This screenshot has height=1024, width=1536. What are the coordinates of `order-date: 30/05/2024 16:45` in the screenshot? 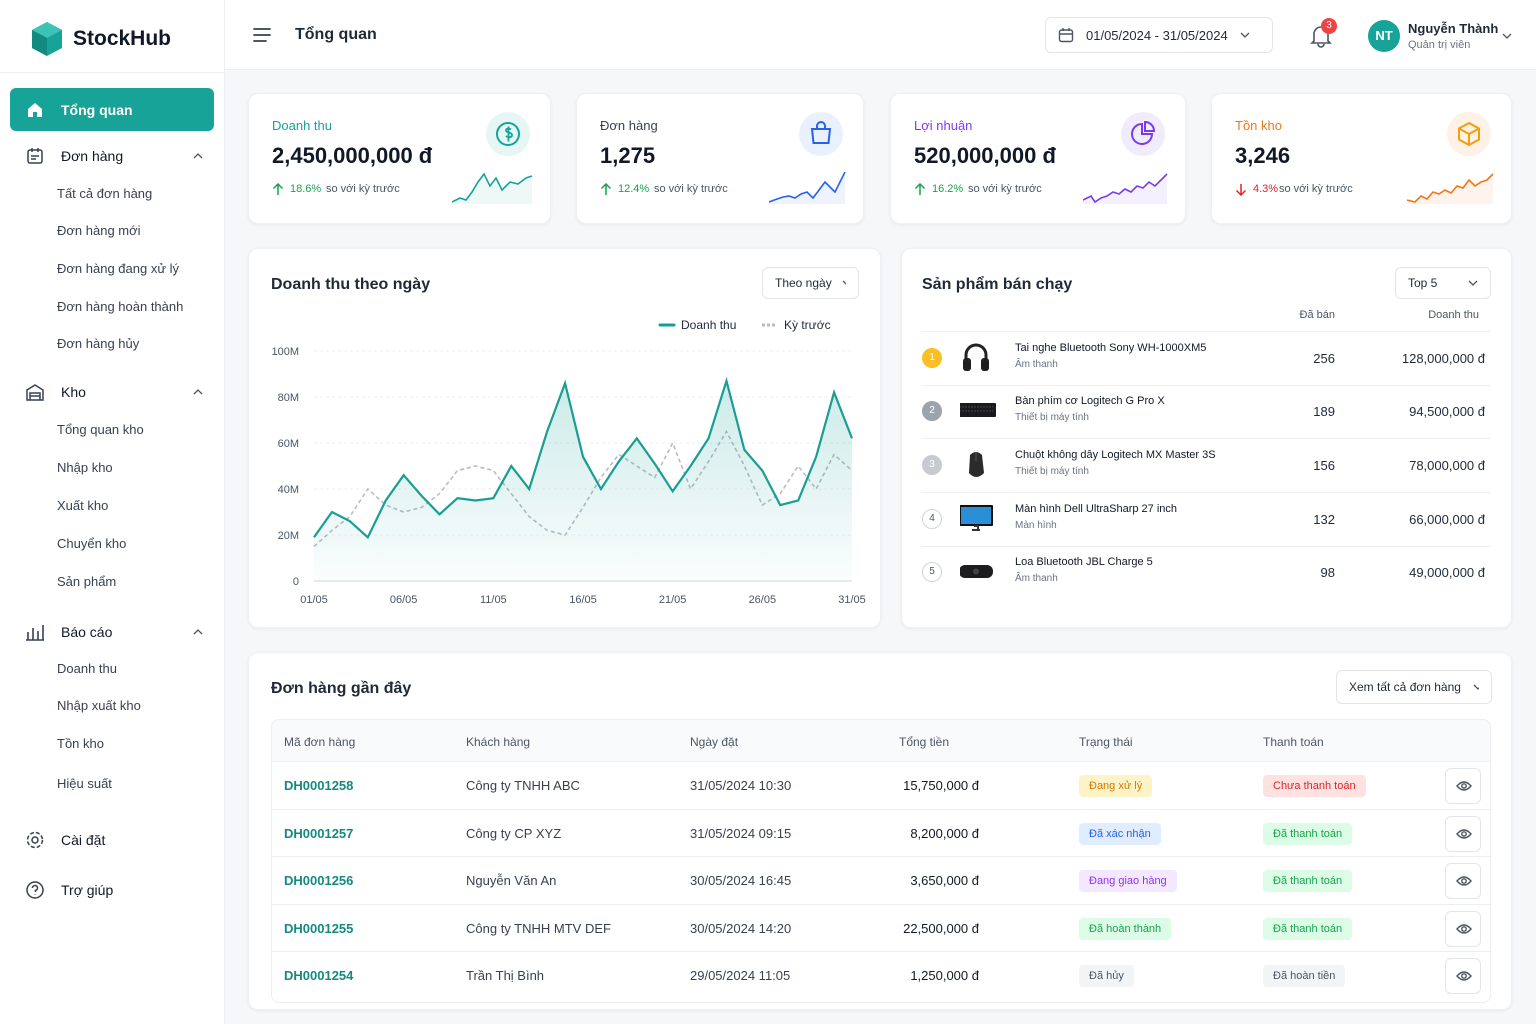 It's located at (741, 881).